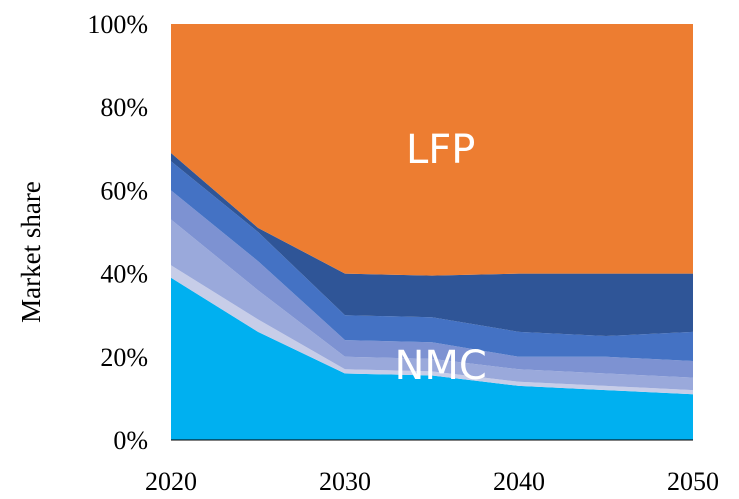 The width and height of the screenshot is (739, 499). What do you see at coordinates (693, 481) in the screenshot?
I see `x-tick-label: 2050` at bounding box center [693, 481].